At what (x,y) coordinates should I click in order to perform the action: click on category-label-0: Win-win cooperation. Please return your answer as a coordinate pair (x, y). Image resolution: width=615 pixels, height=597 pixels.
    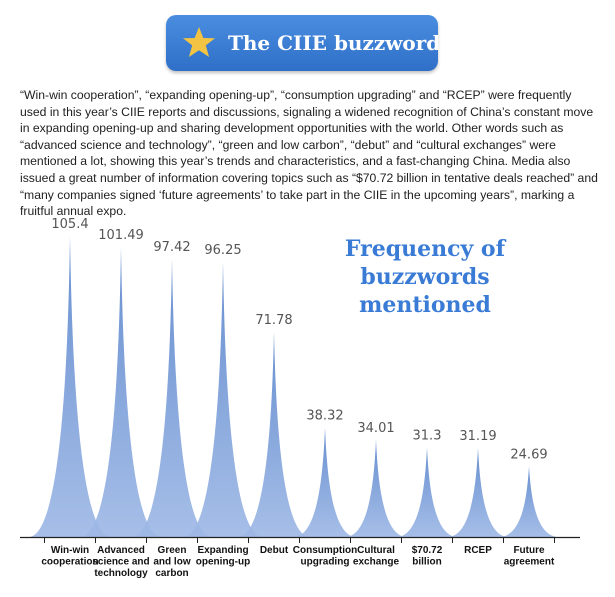
    Looking at the image, I should click on (69, 556).